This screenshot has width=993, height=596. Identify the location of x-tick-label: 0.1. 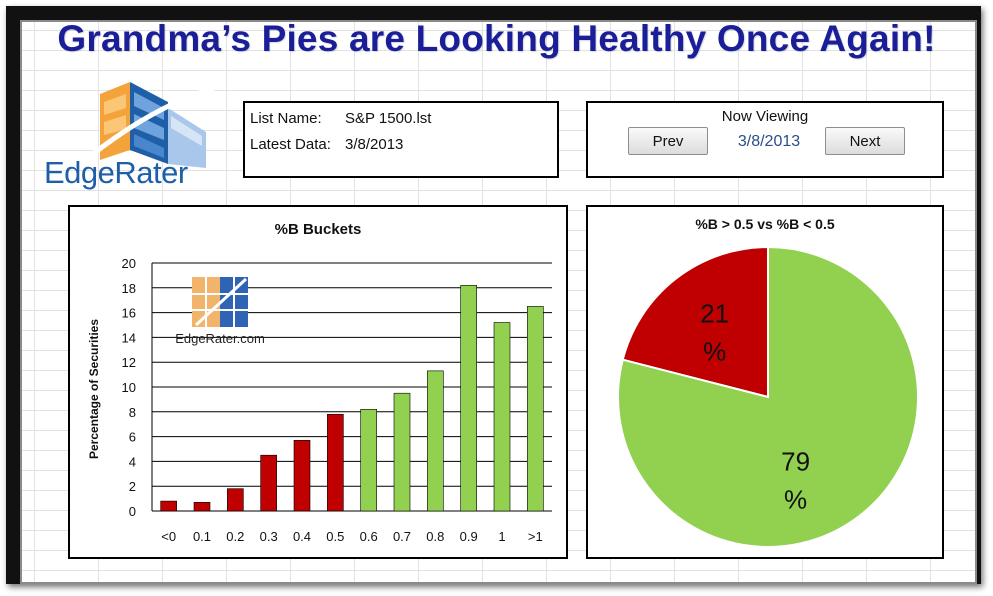
(202, 536).